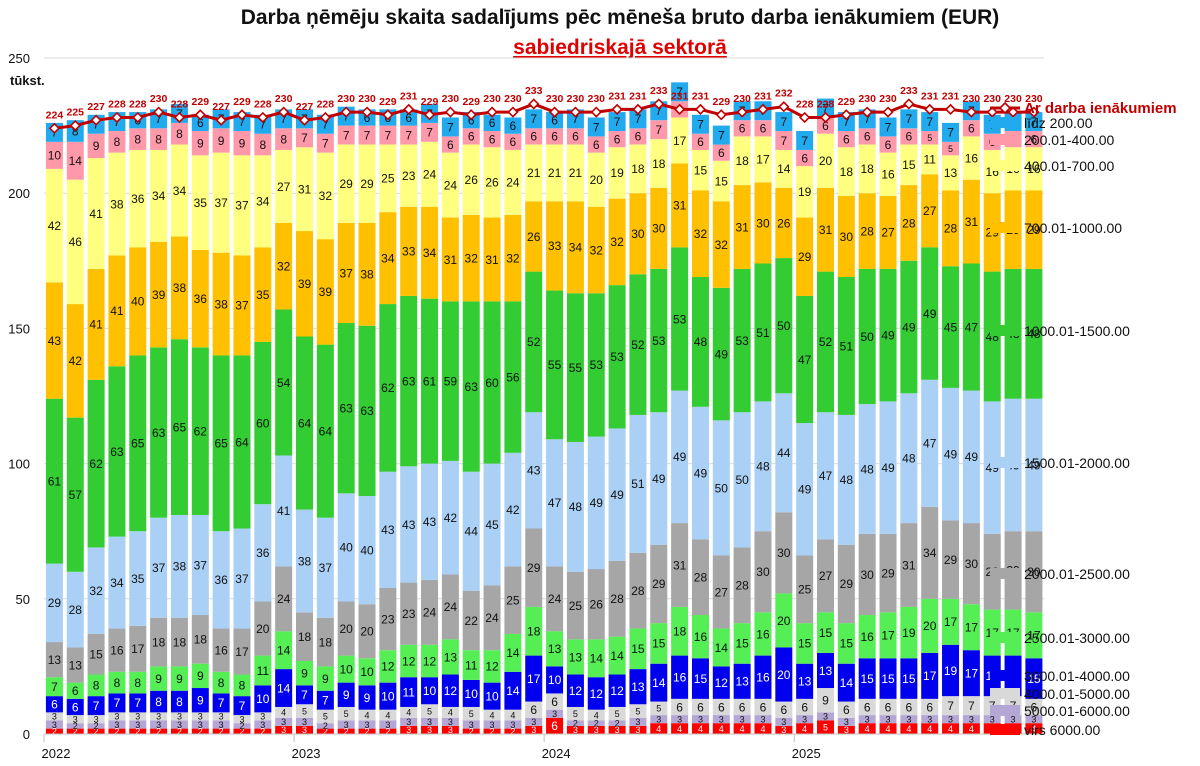 The height and width of the screenshot is (766, 1200). What do you see at coordinates (96, 107) in the screenshot?
I see `total-line-label: 227` at bounding box center [96, 107].